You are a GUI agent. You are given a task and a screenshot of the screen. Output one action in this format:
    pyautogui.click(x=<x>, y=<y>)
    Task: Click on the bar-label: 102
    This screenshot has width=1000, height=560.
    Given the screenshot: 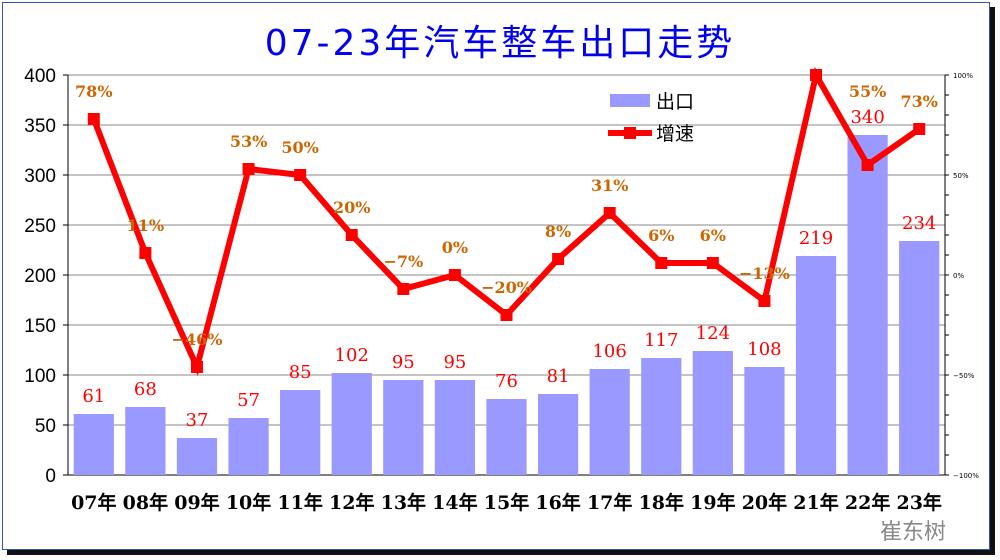 What is the action you would take?
    pyautogui.click(x=352, y=355)
    